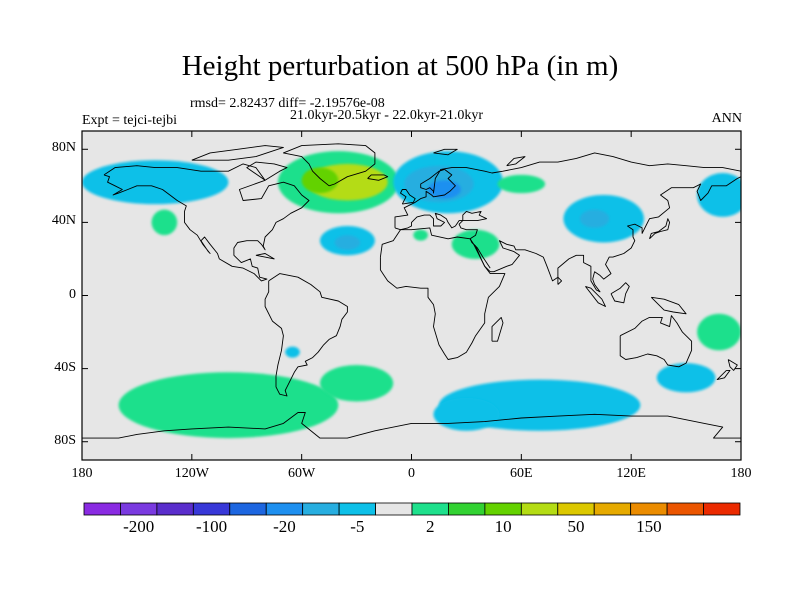 The height and width of the screenshot is (600, 800). Describe the element at coordinates (660, 229) in the screenshot. I see `coastline-japan` at that location.